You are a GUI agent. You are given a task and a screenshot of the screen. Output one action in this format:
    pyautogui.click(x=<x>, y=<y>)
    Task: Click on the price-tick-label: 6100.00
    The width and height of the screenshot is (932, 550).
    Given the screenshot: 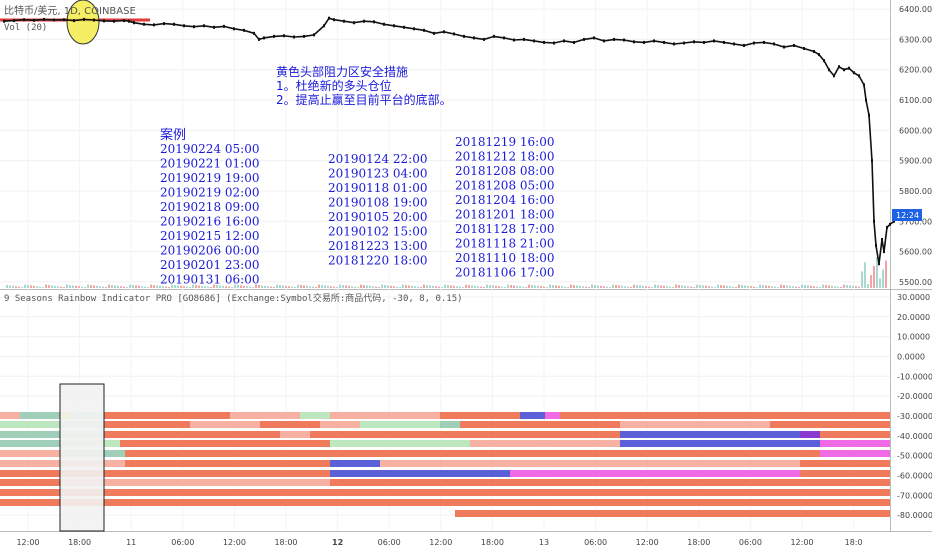 What is the action you would take?
    pyautogui.click(x=915, y=100)
    